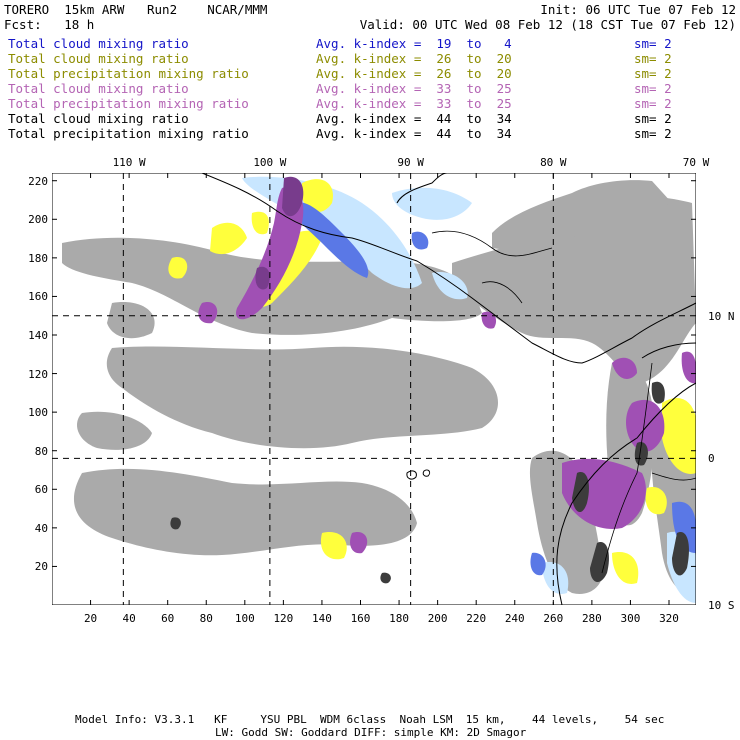 This screenshot has height=740, width=740. I want to click on y-tick-label: 40, so click(41, 528).